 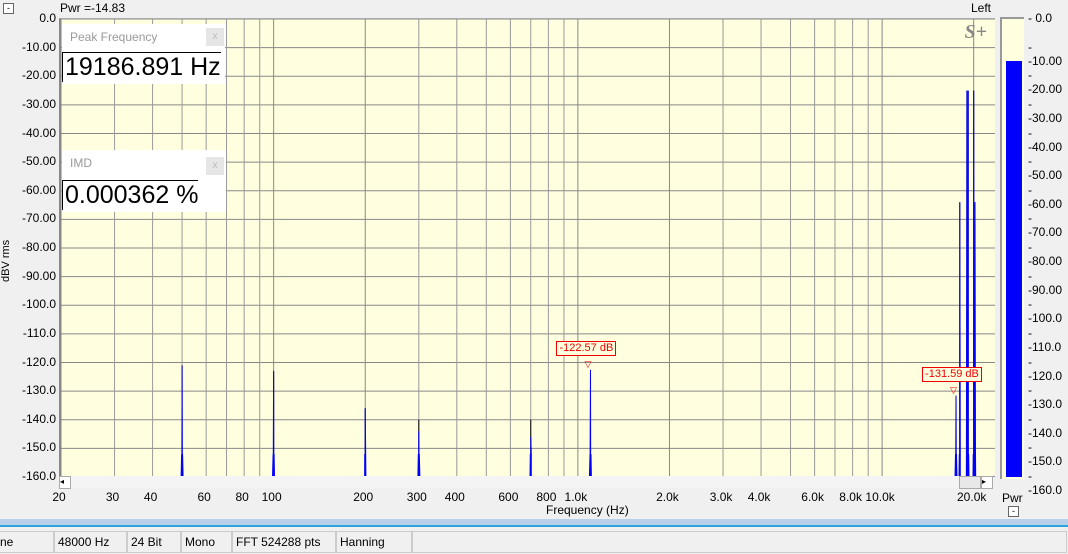 What do you see at coordinates (667, 497) in the screenshot?
I see `x-tick-label: 2.0k` at bounding box center [667, 497].